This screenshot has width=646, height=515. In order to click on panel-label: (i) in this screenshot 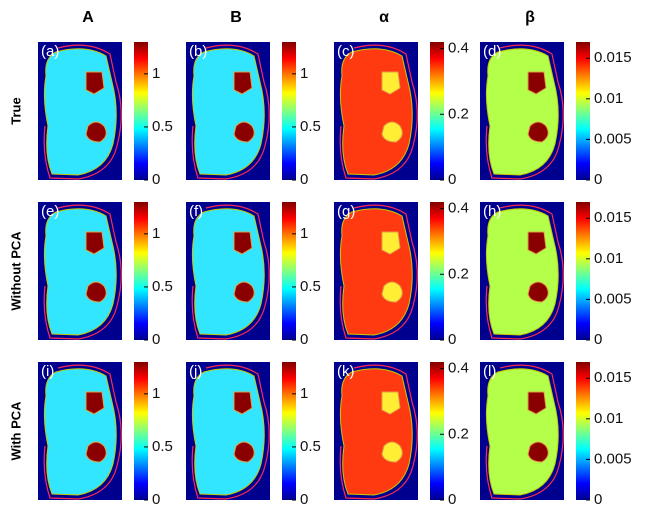, I will do `click(47, 371)`.